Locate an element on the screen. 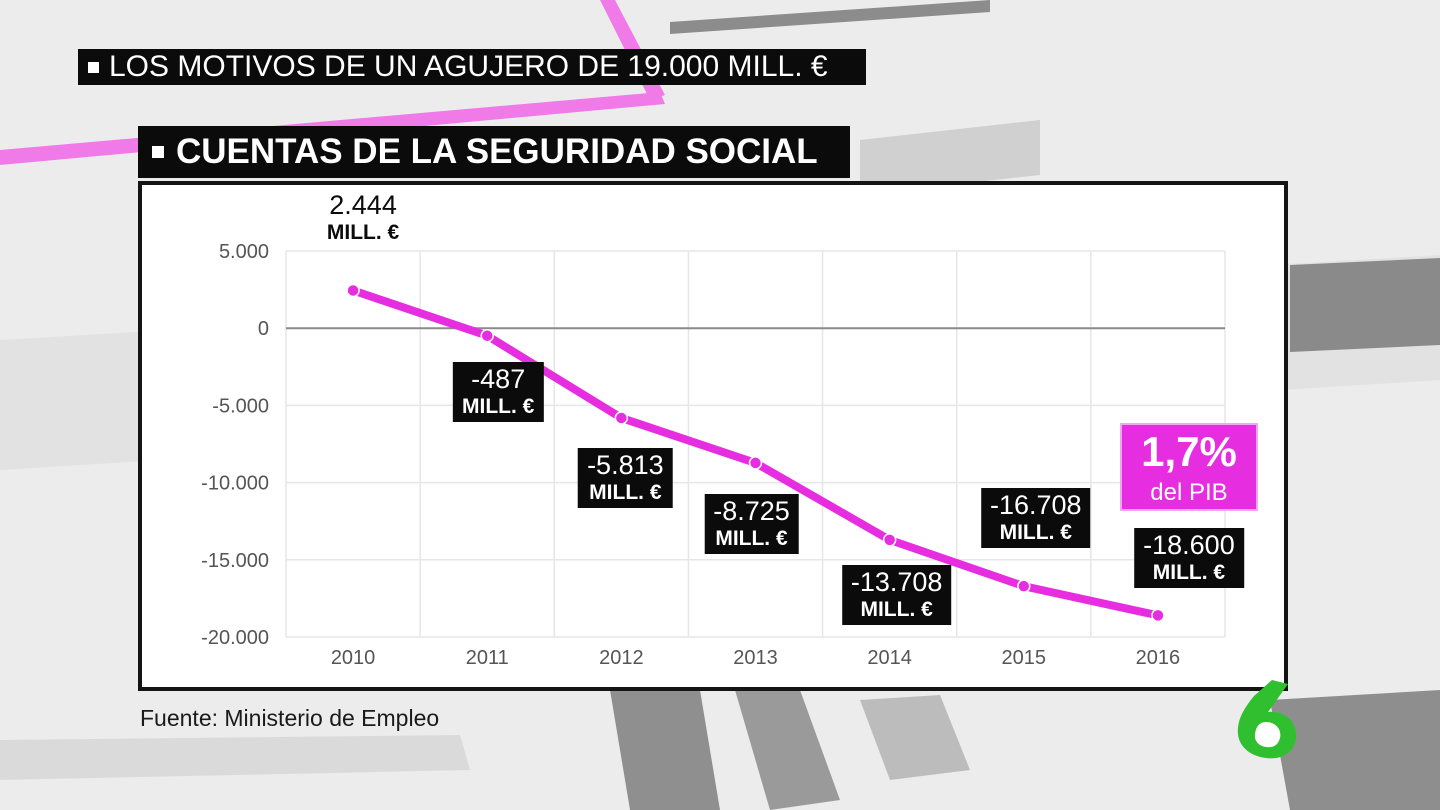 The image size is (1440, 810). data-label: 2.444 MILL. € is located at coordinates (363, 218).